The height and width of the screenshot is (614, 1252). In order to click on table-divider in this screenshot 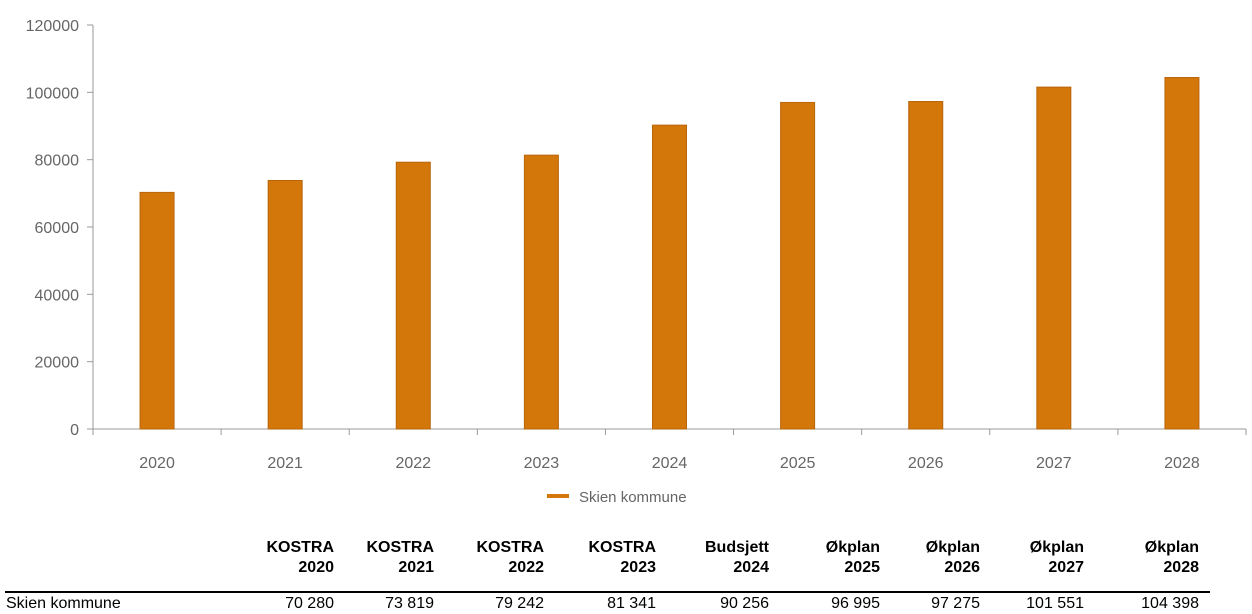, I will do `click(607, 592)`.